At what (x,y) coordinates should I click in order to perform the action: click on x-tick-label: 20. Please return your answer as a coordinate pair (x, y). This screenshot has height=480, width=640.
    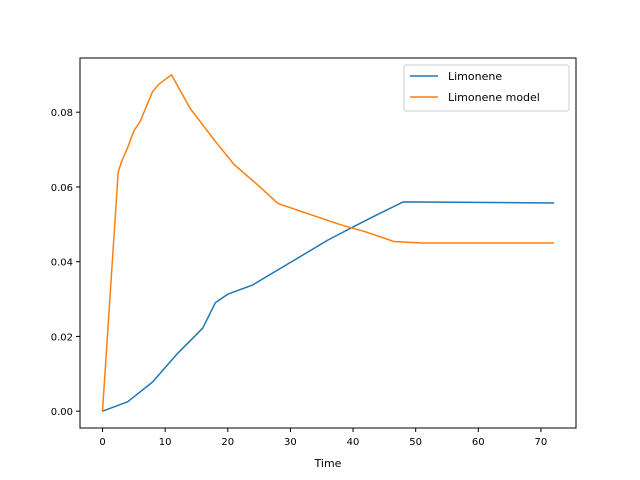
    Looking at the image, I should click on (227, 442).